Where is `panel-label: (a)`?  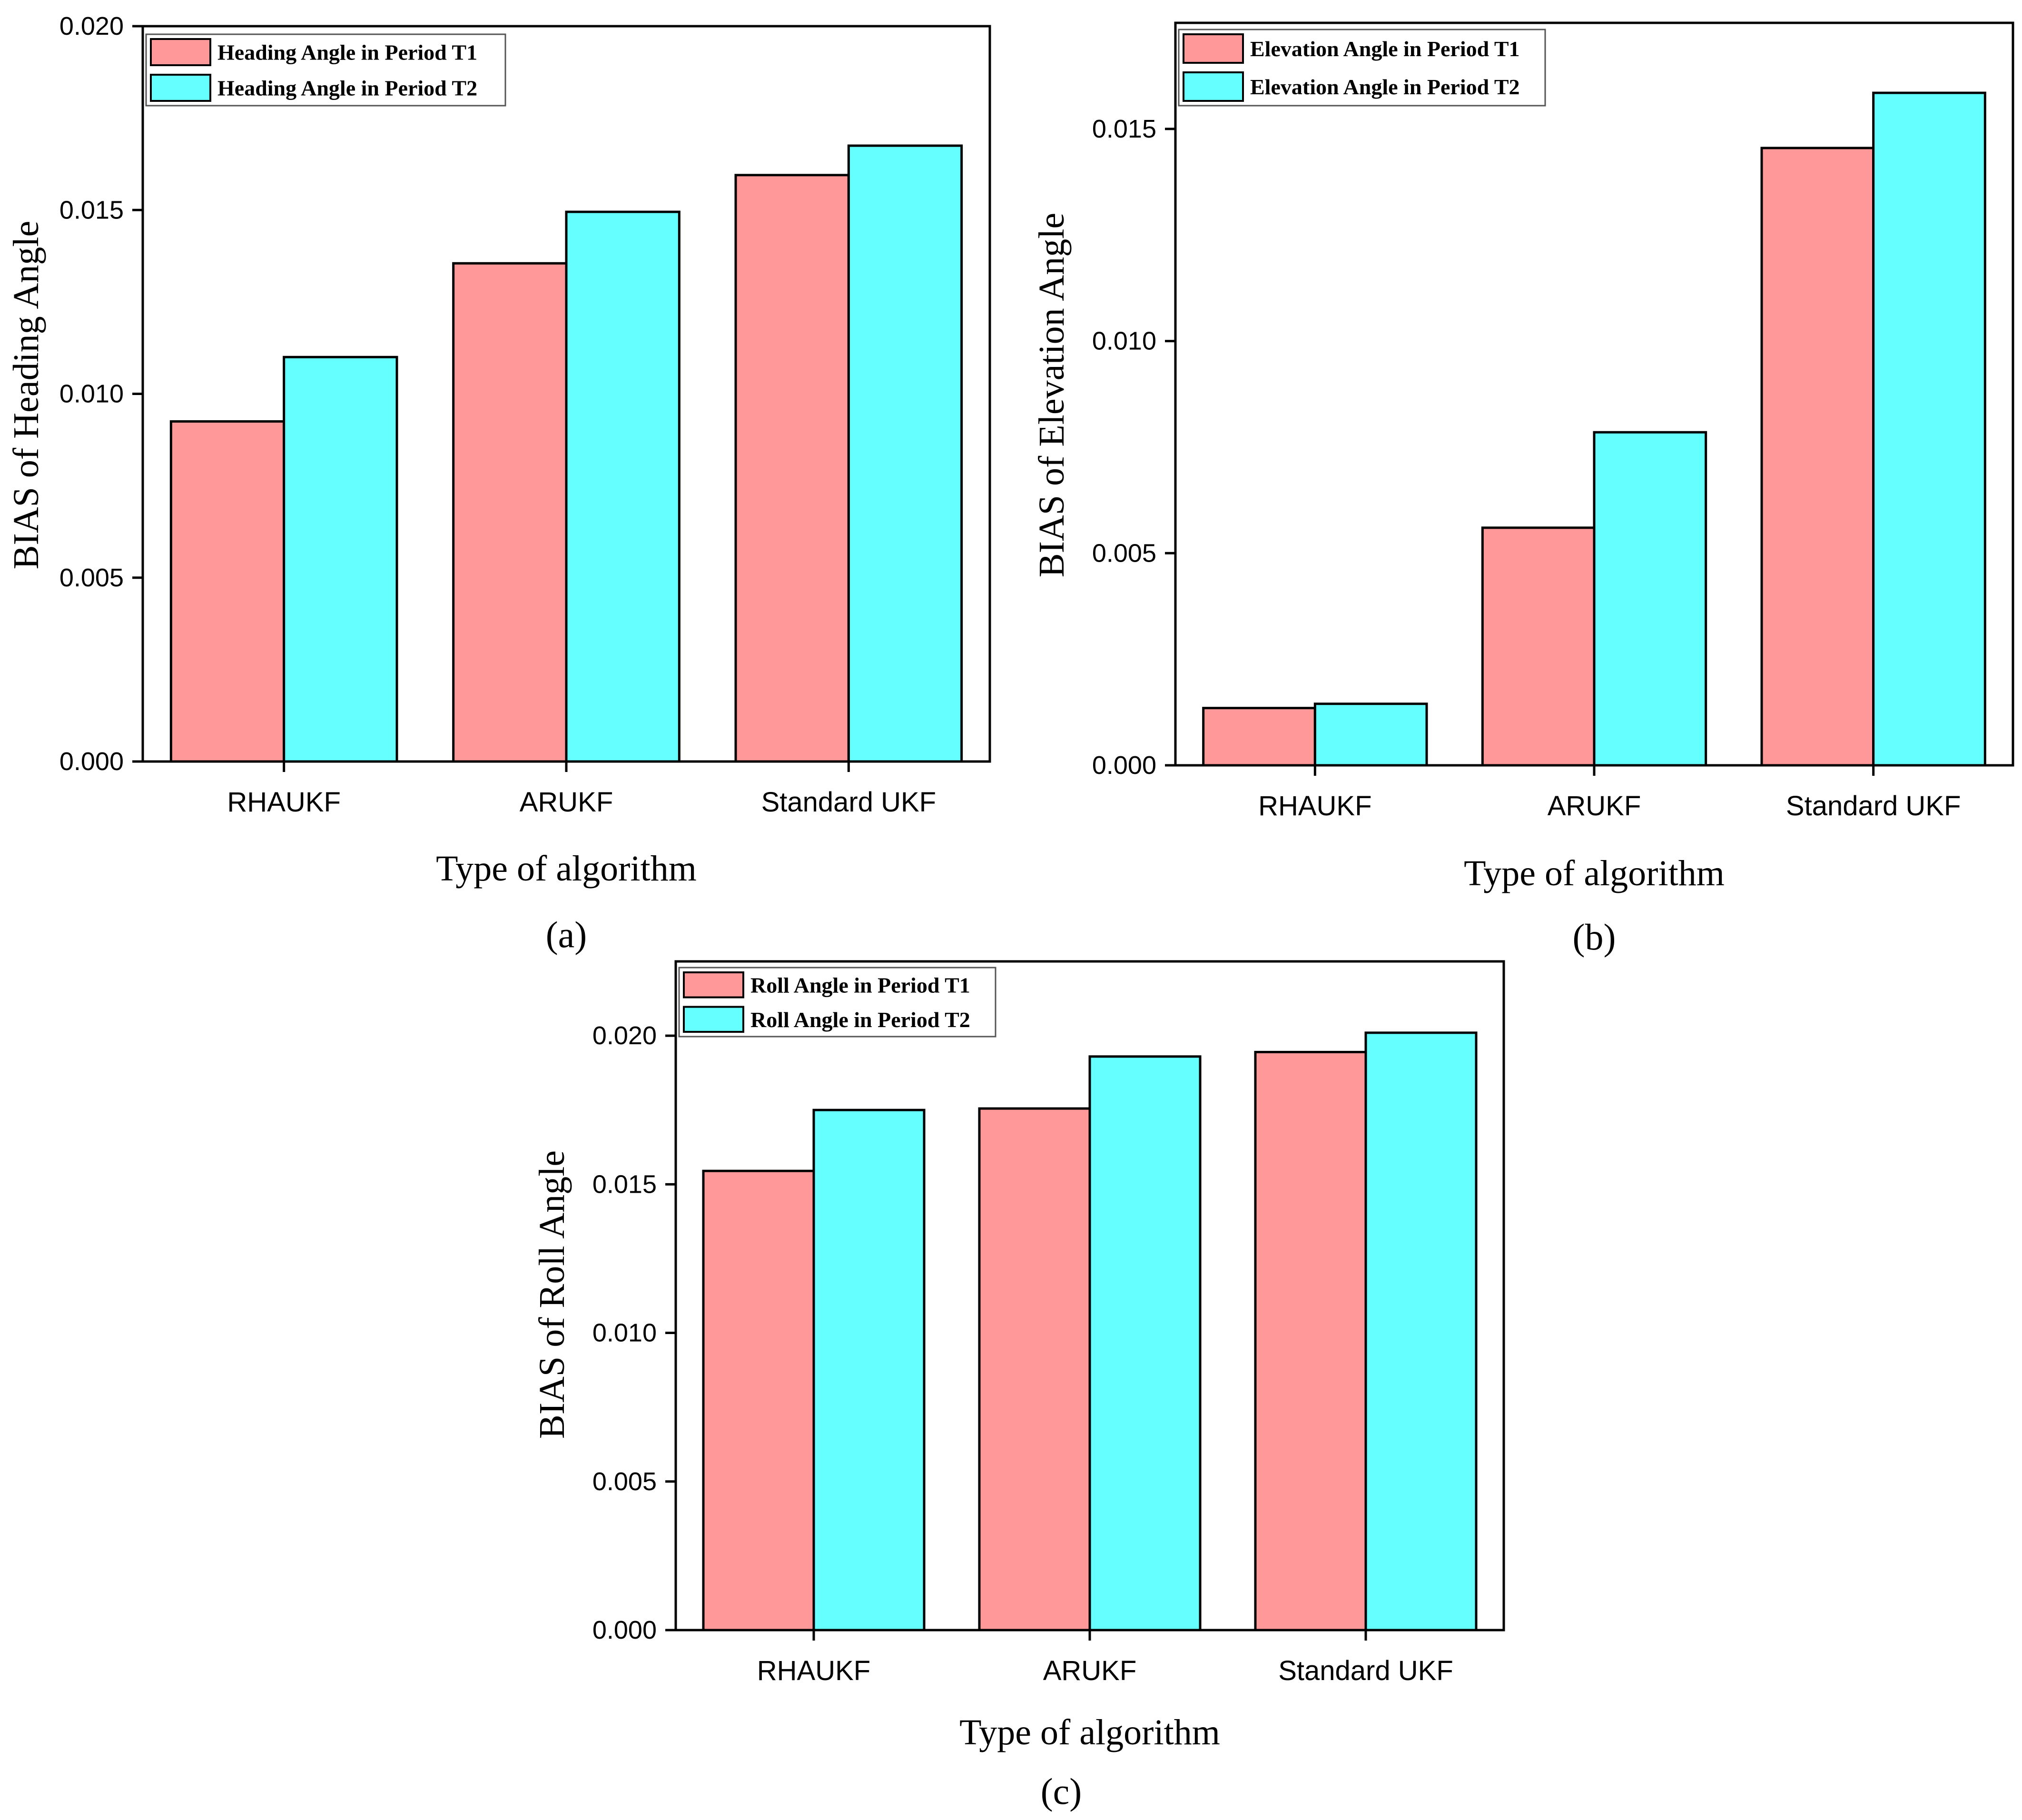
panel-label: (a) is located at coordinates (566, 934).